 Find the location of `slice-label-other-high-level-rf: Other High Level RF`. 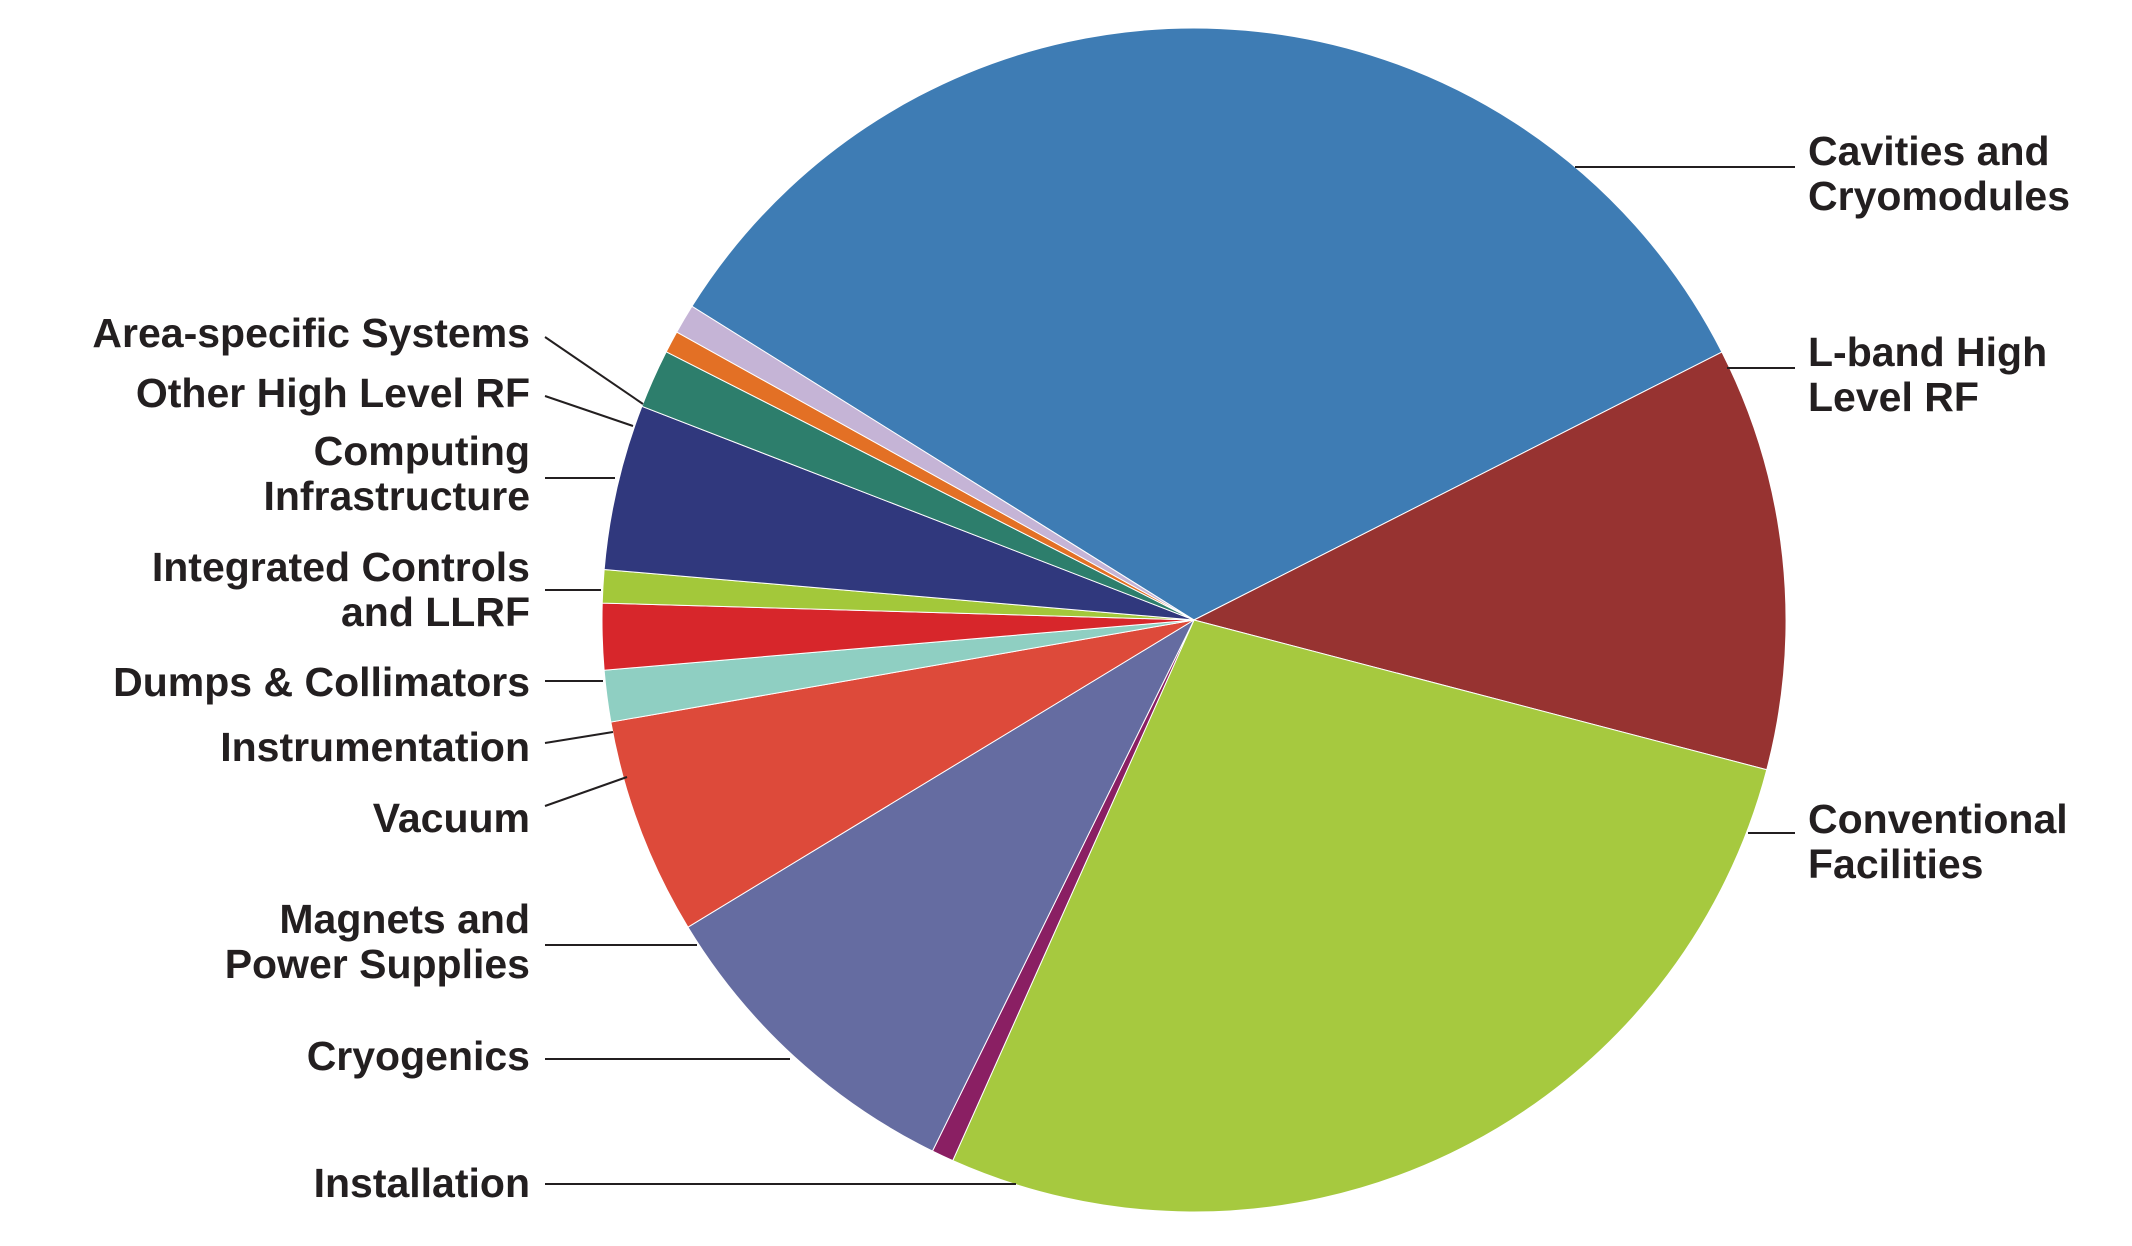

slice-label-other-high-level-rf: Other High Level RF is located at coordinates (333, 393).